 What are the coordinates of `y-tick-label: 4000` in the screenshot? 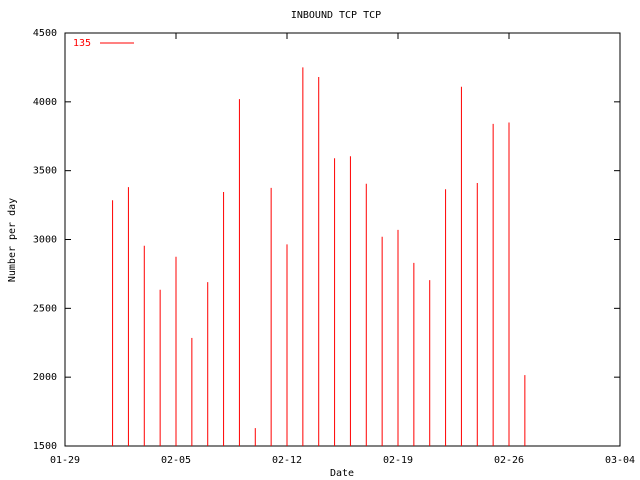 It's located at (45, 102).